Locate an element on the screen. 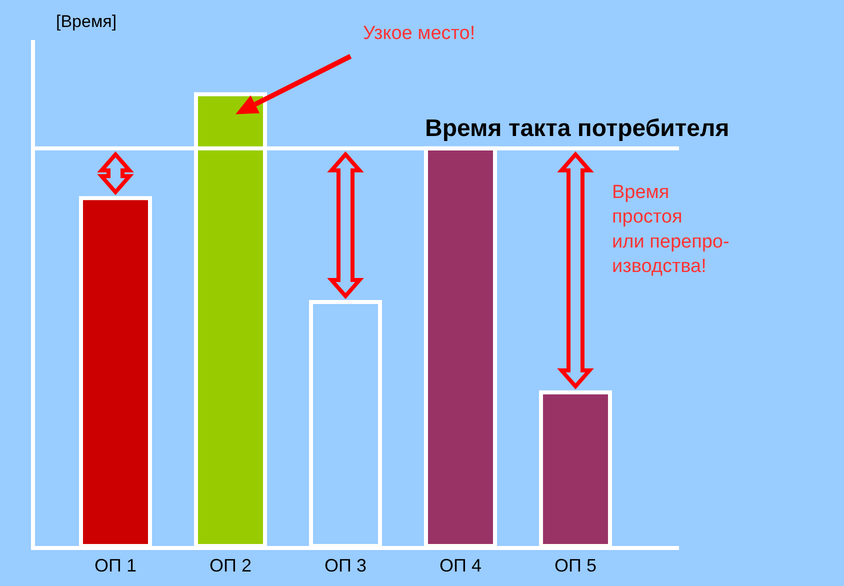 Image resolution: width=844 pixels, height=586 pixels. x-tick-label: ОП 5 is located at coordinates (575, 566).